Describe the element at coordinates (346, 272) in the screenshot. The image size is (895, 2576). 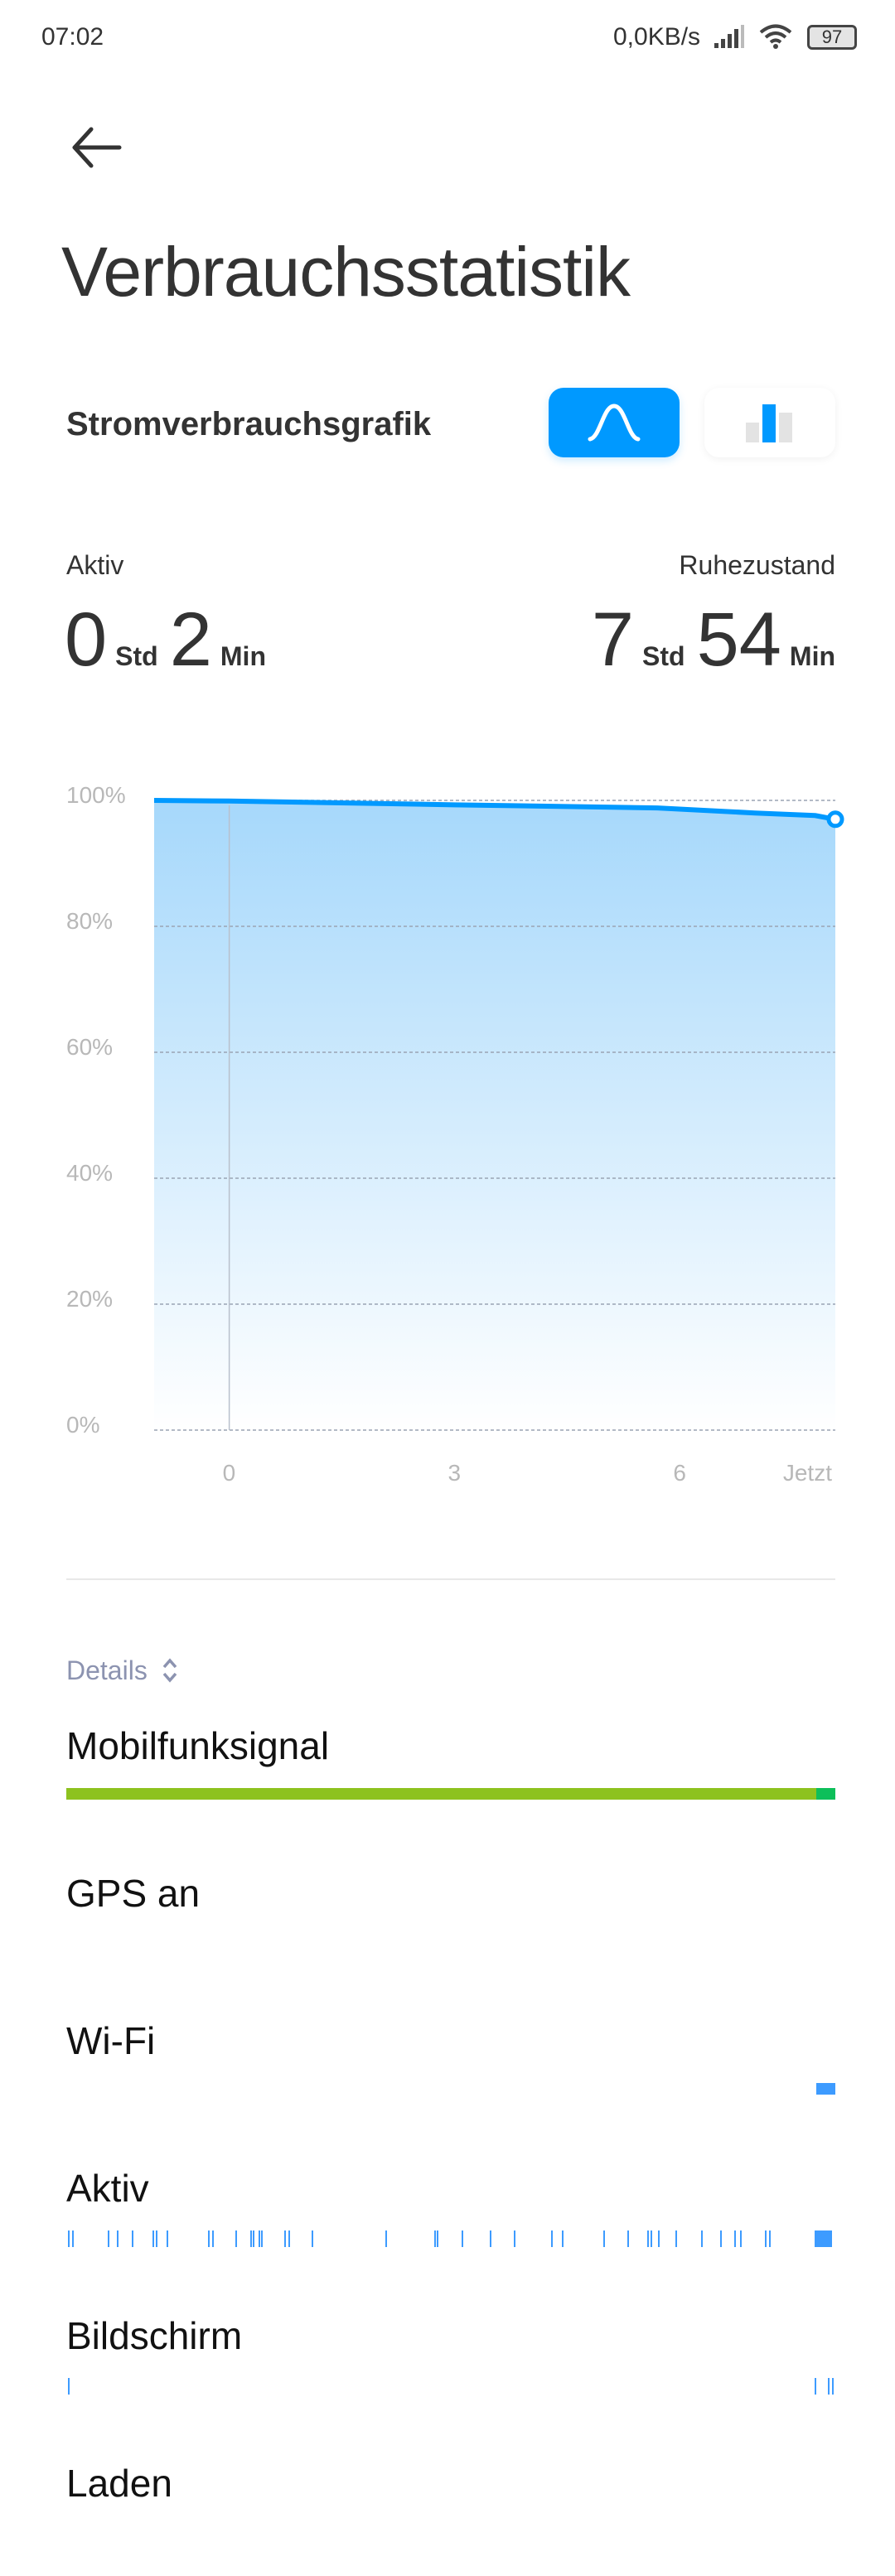
I see `page-title: Verbrauchsstatistik` at that location.